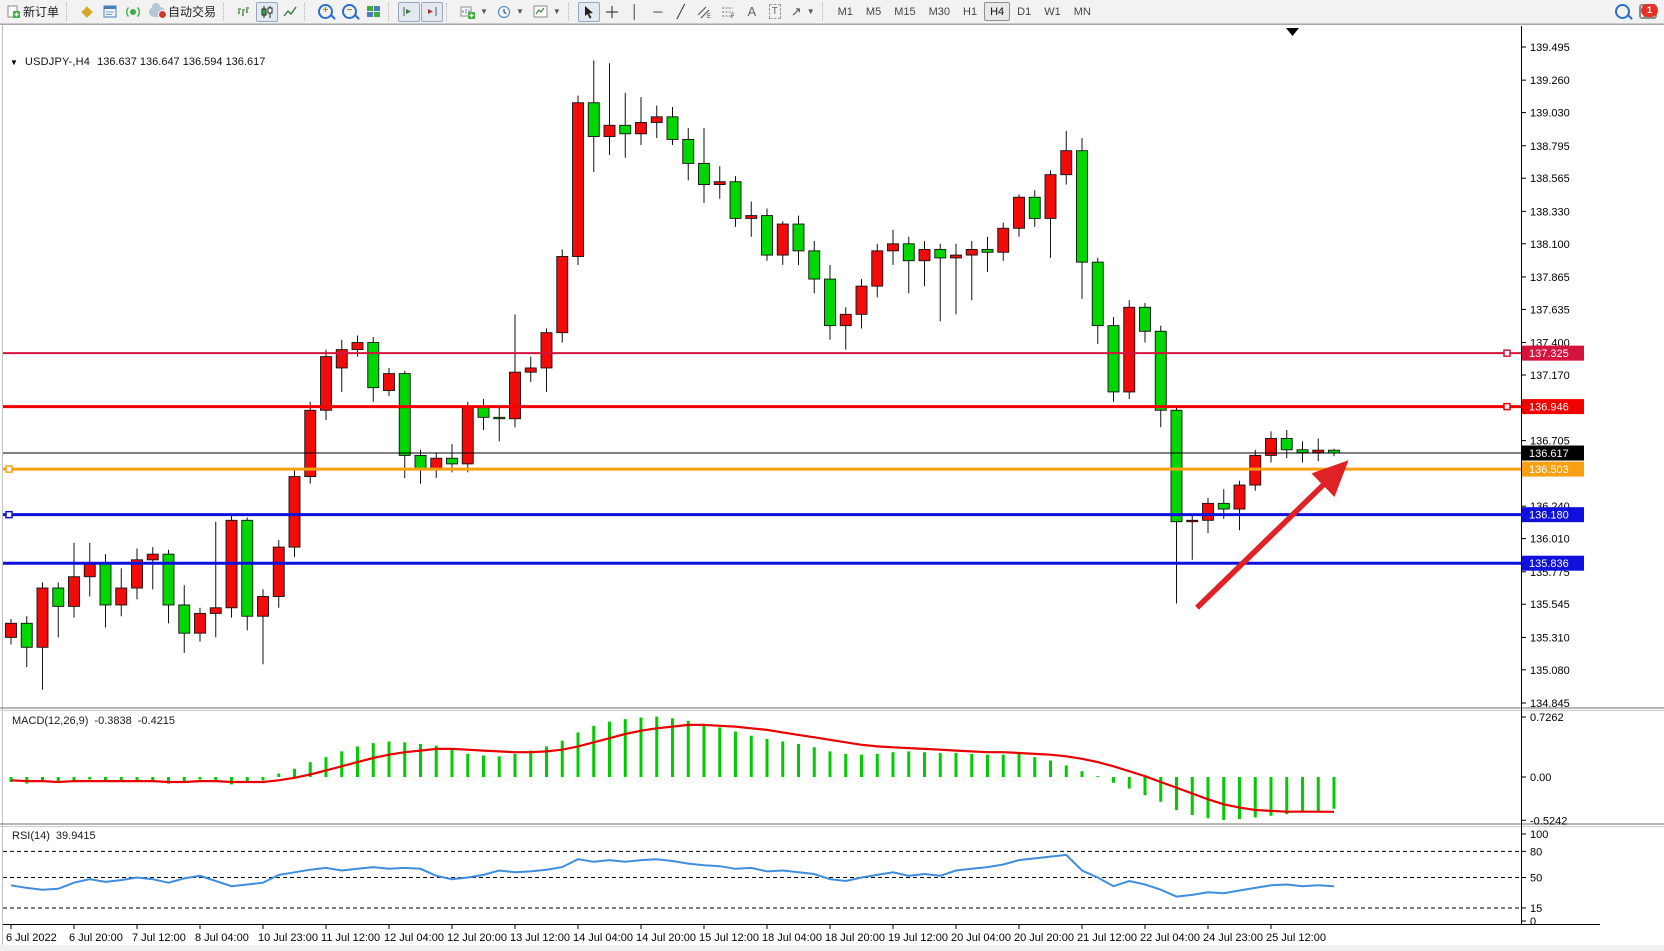 The width and height of the screenshot is (1664, 951). I want to click on fibonacci-icon: F, so click(728, 13).